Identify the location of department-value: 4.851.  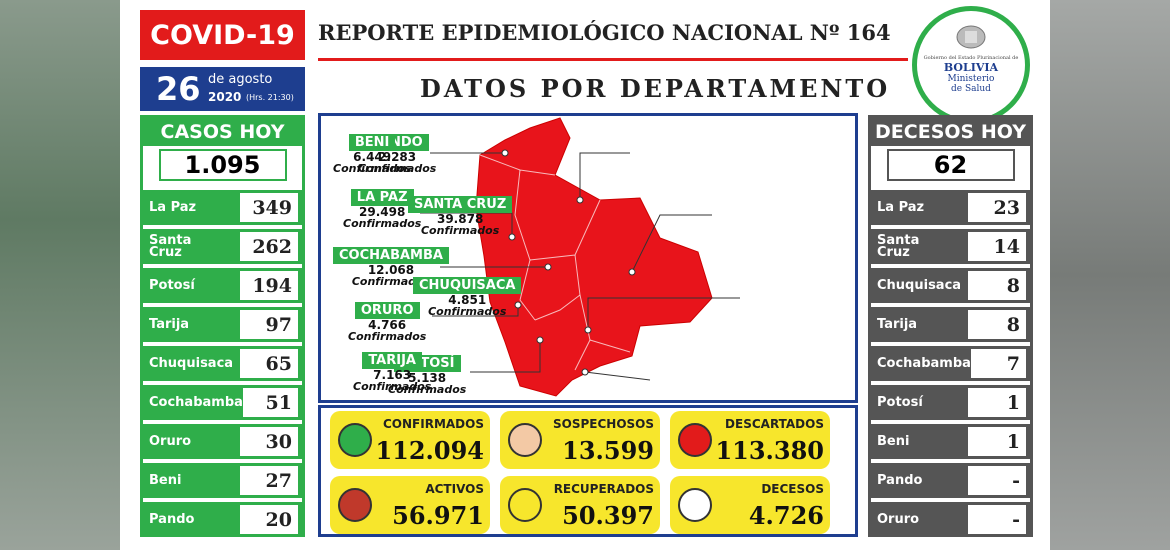
(467, 300).